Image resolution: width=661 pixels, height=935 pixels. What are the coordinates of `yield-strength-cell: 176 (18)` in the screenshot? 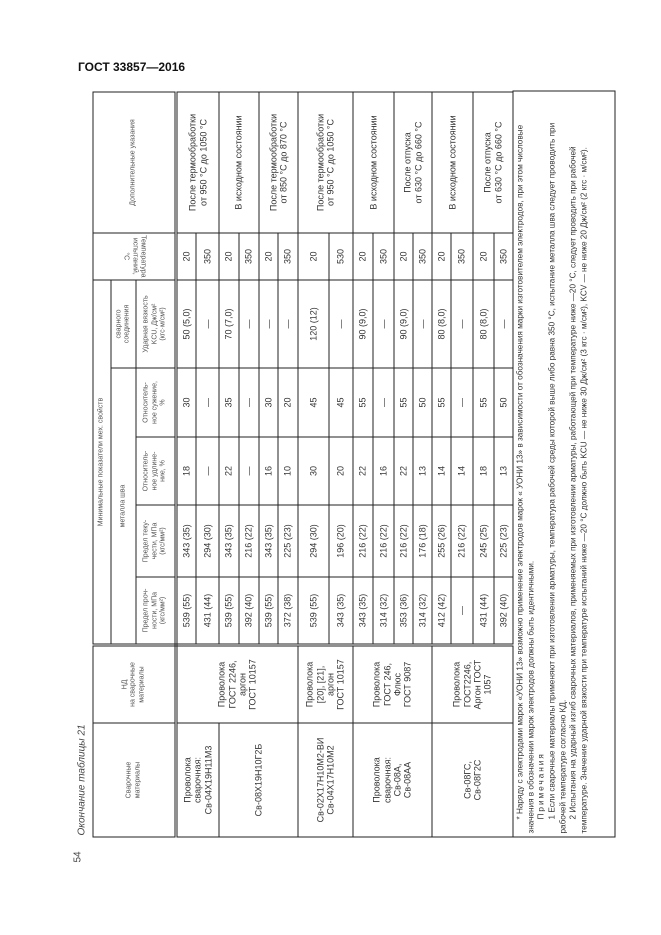 It's located at (422, 540).